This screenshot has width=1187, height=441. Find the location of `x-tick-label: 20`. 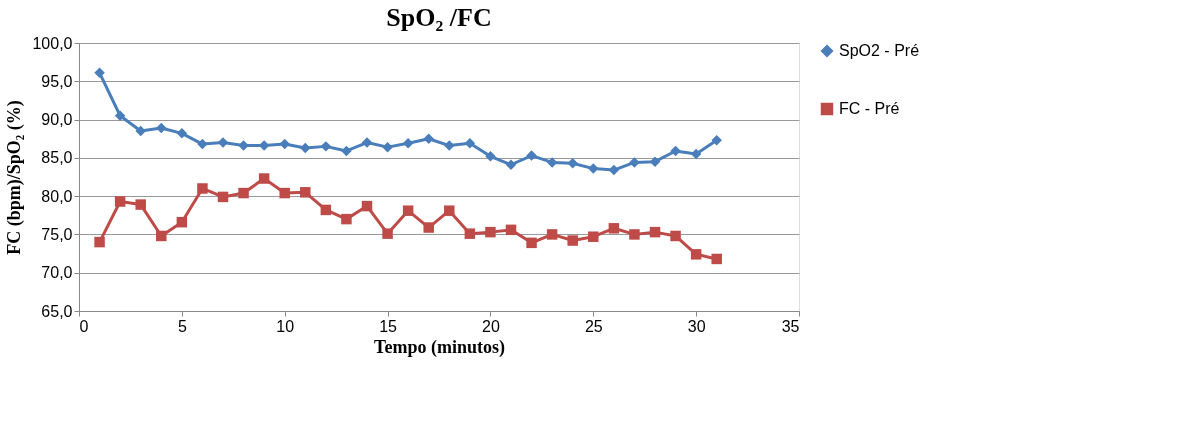

x-tick-label: 20 is located at coordinates (491, 326).